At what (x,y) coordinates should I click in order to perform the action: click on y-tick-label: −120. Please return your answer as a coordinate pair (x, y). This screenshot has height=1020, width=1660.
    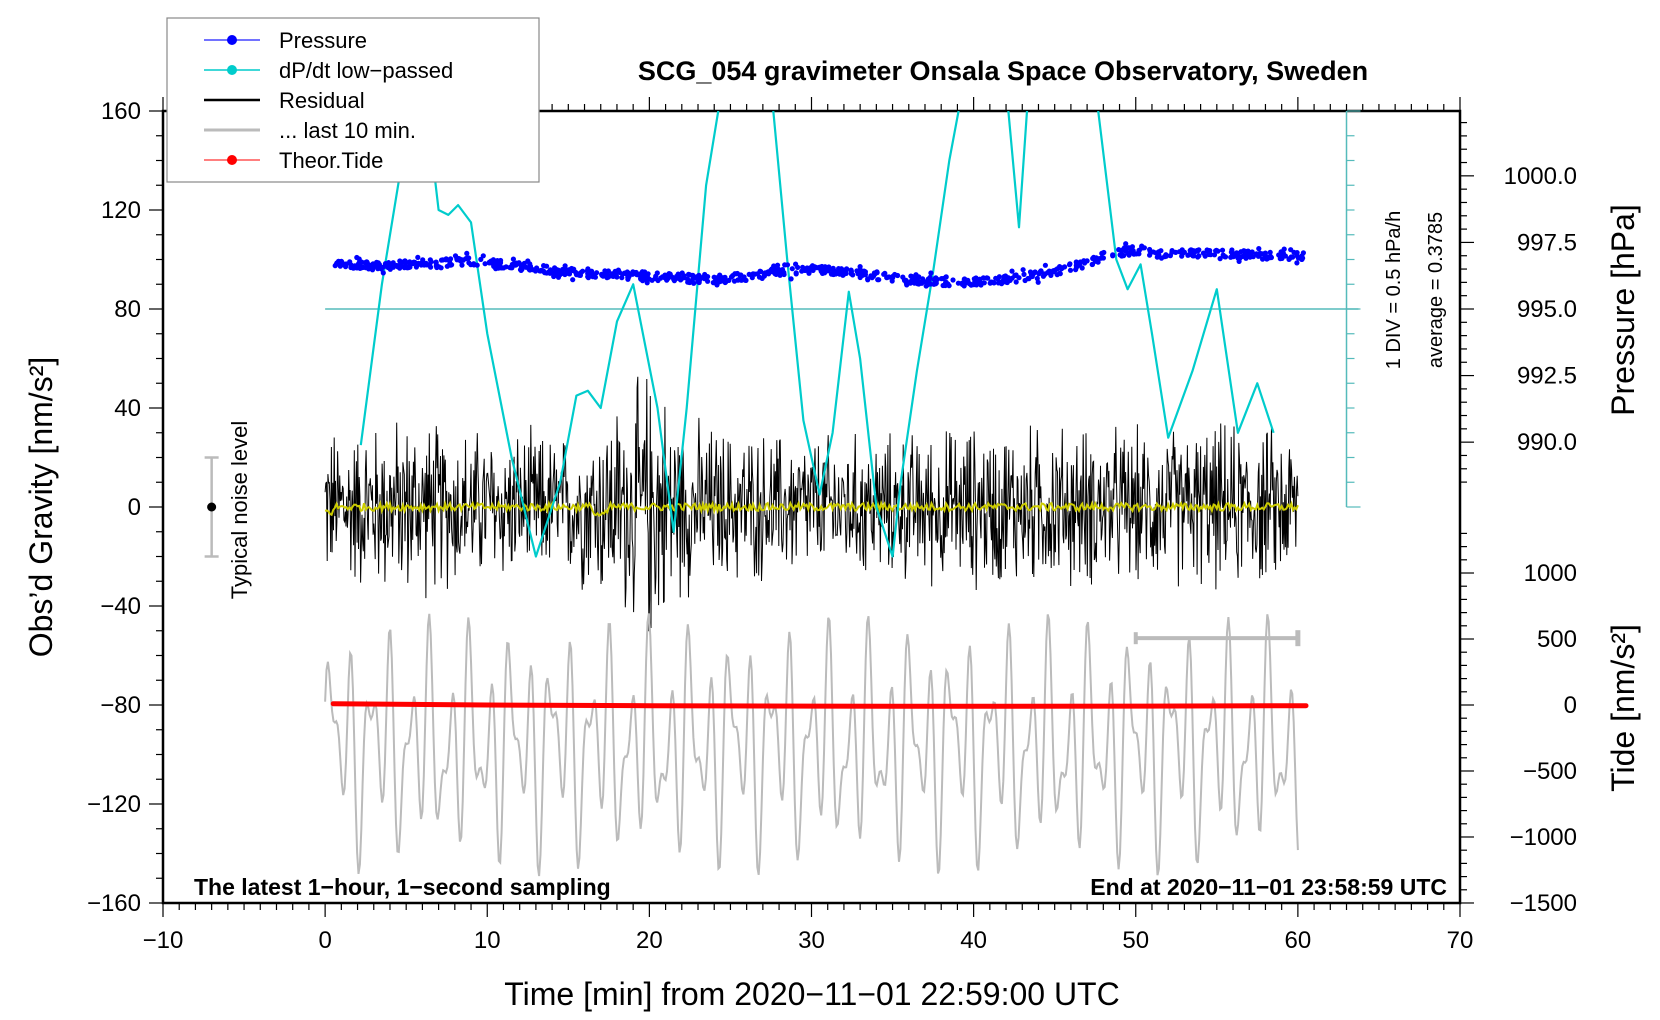
    Looking at the image, I should click on (114, 804).